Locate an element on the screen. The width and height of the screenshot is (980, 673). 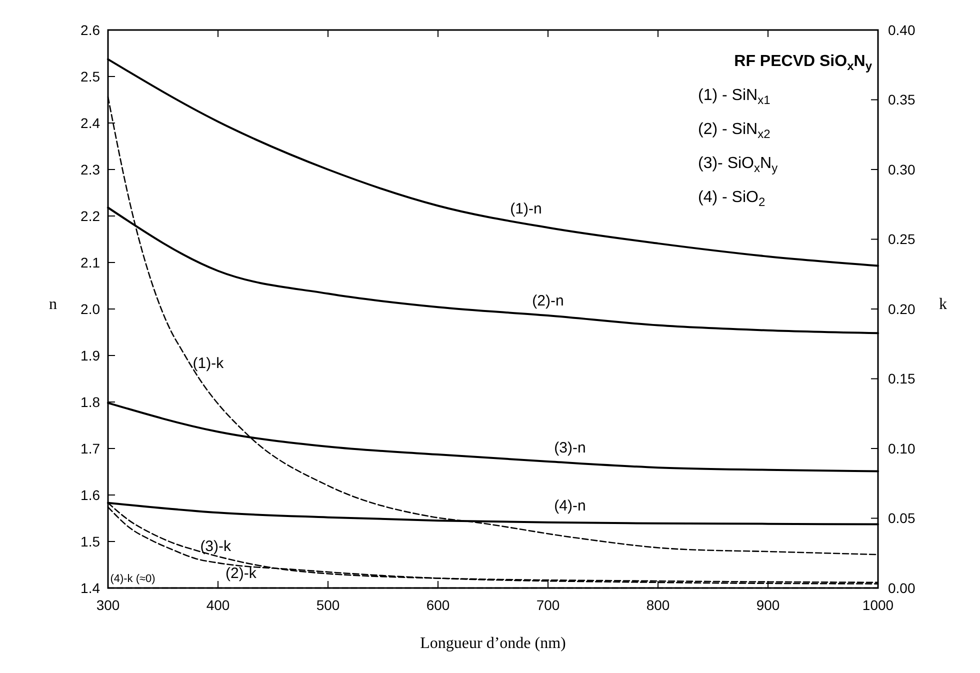
series-label: (1)-k is located at coordinates (208, 363).